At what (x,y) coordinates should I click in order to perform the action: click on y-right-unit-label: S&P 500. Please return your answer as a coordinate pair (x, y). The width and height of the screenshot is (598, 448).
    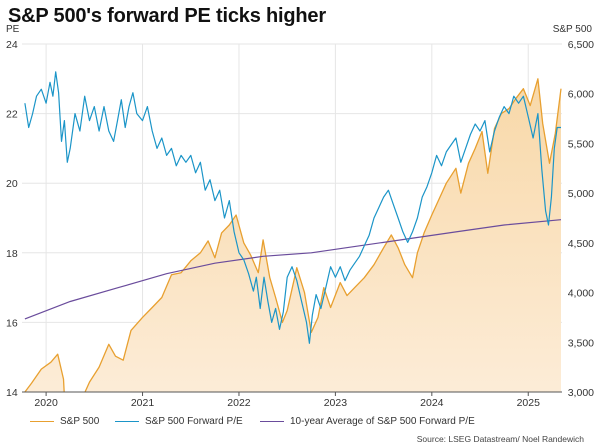
    Looking at the image, I should click on (573, 29).